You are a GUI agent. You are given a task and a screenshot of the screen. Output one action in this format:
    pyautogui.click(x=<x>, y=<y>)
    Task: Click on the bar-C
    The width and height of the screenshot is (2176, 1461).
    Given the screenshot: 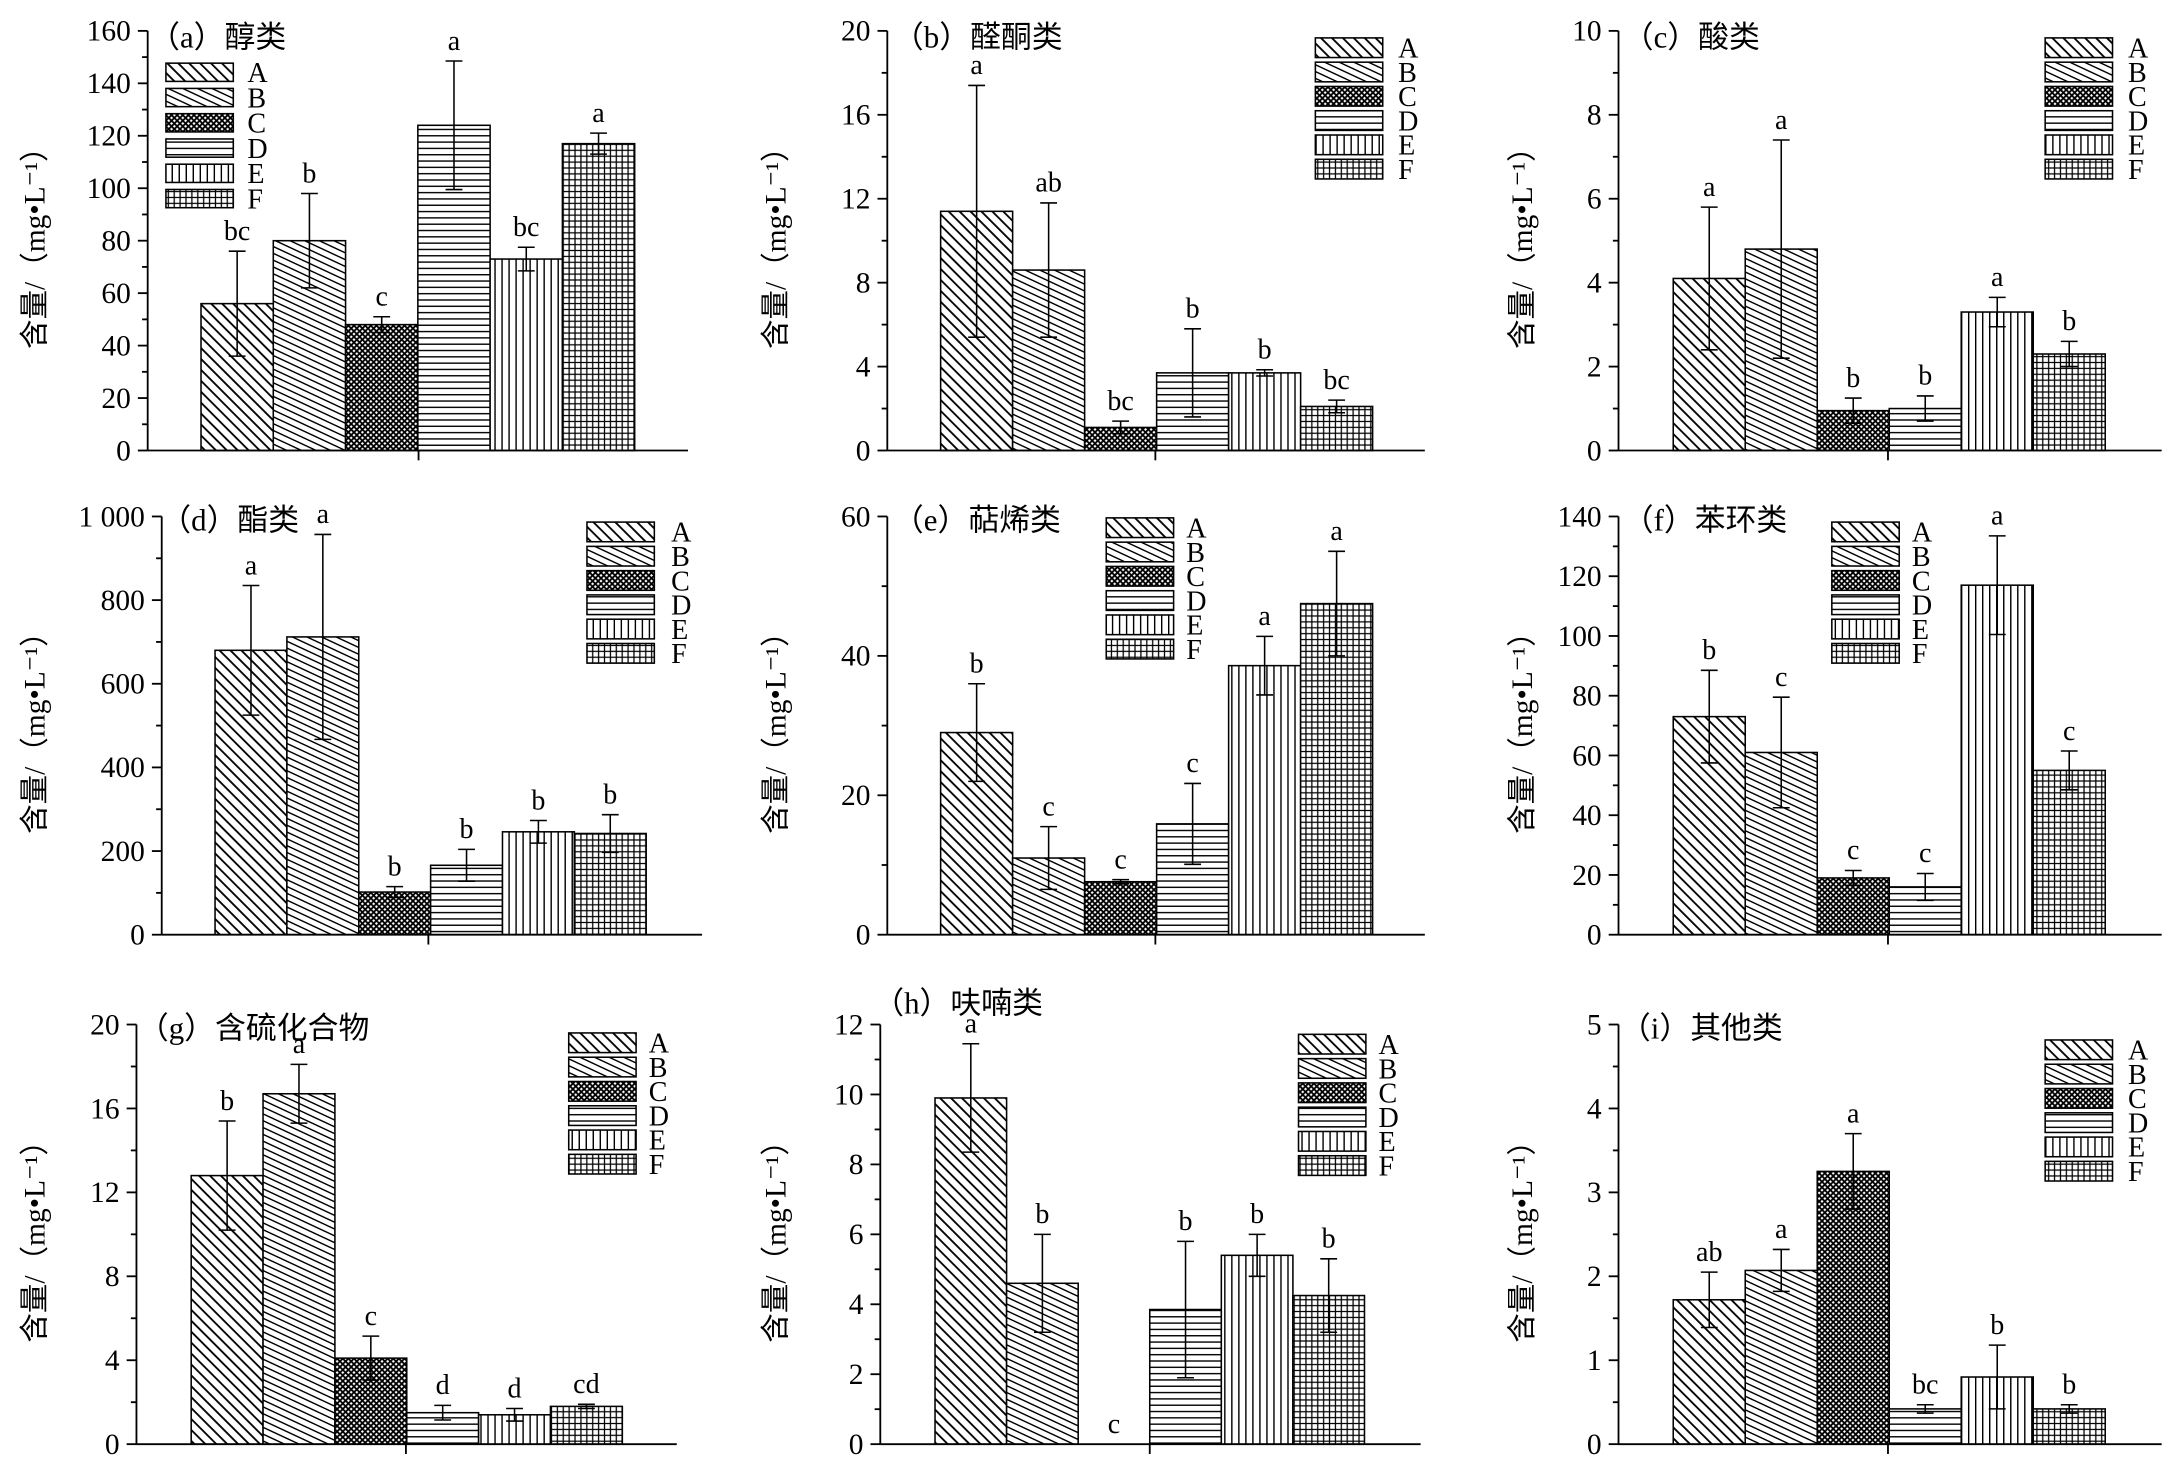 What is the action you would take?
    pyautogui.click(x=381, y=387)
    